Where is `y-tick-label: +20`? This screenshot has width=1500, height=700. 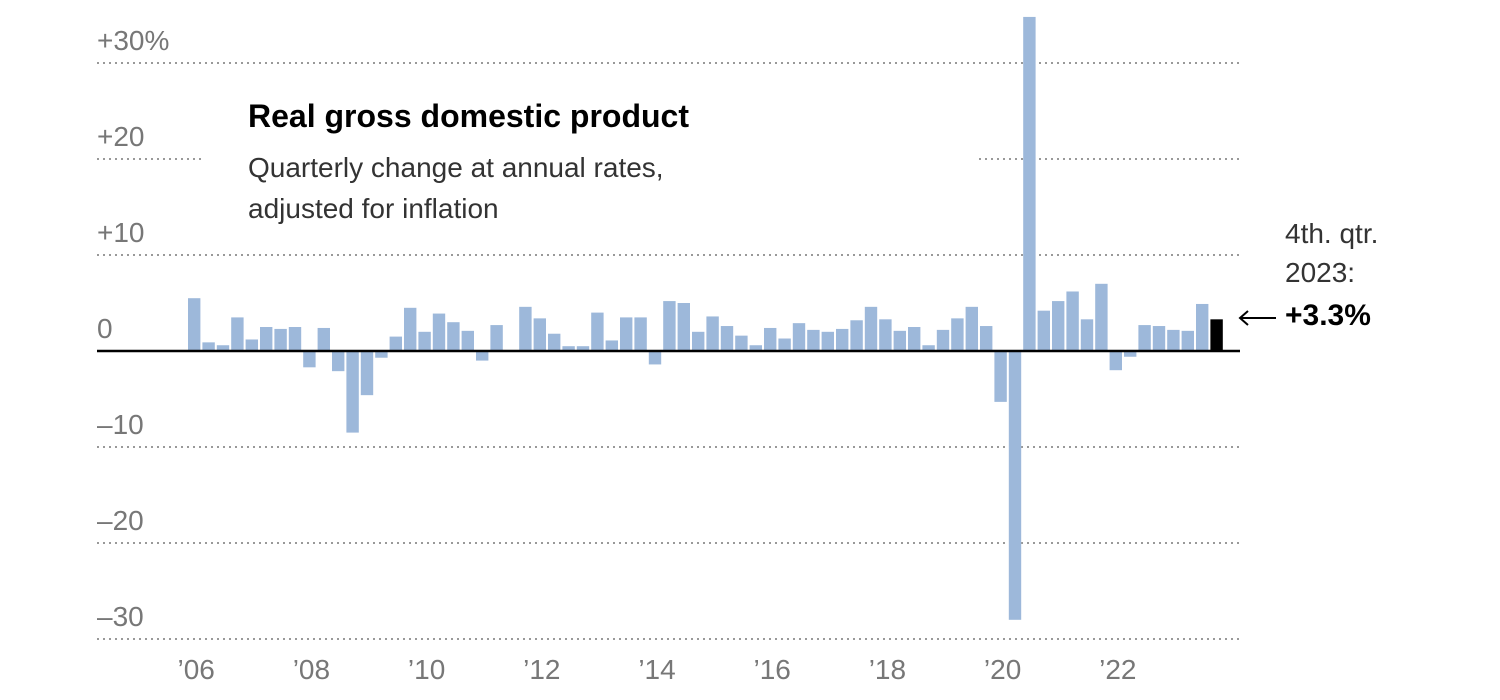
y-tick-label: +20 is located at coordinates (121, 136).